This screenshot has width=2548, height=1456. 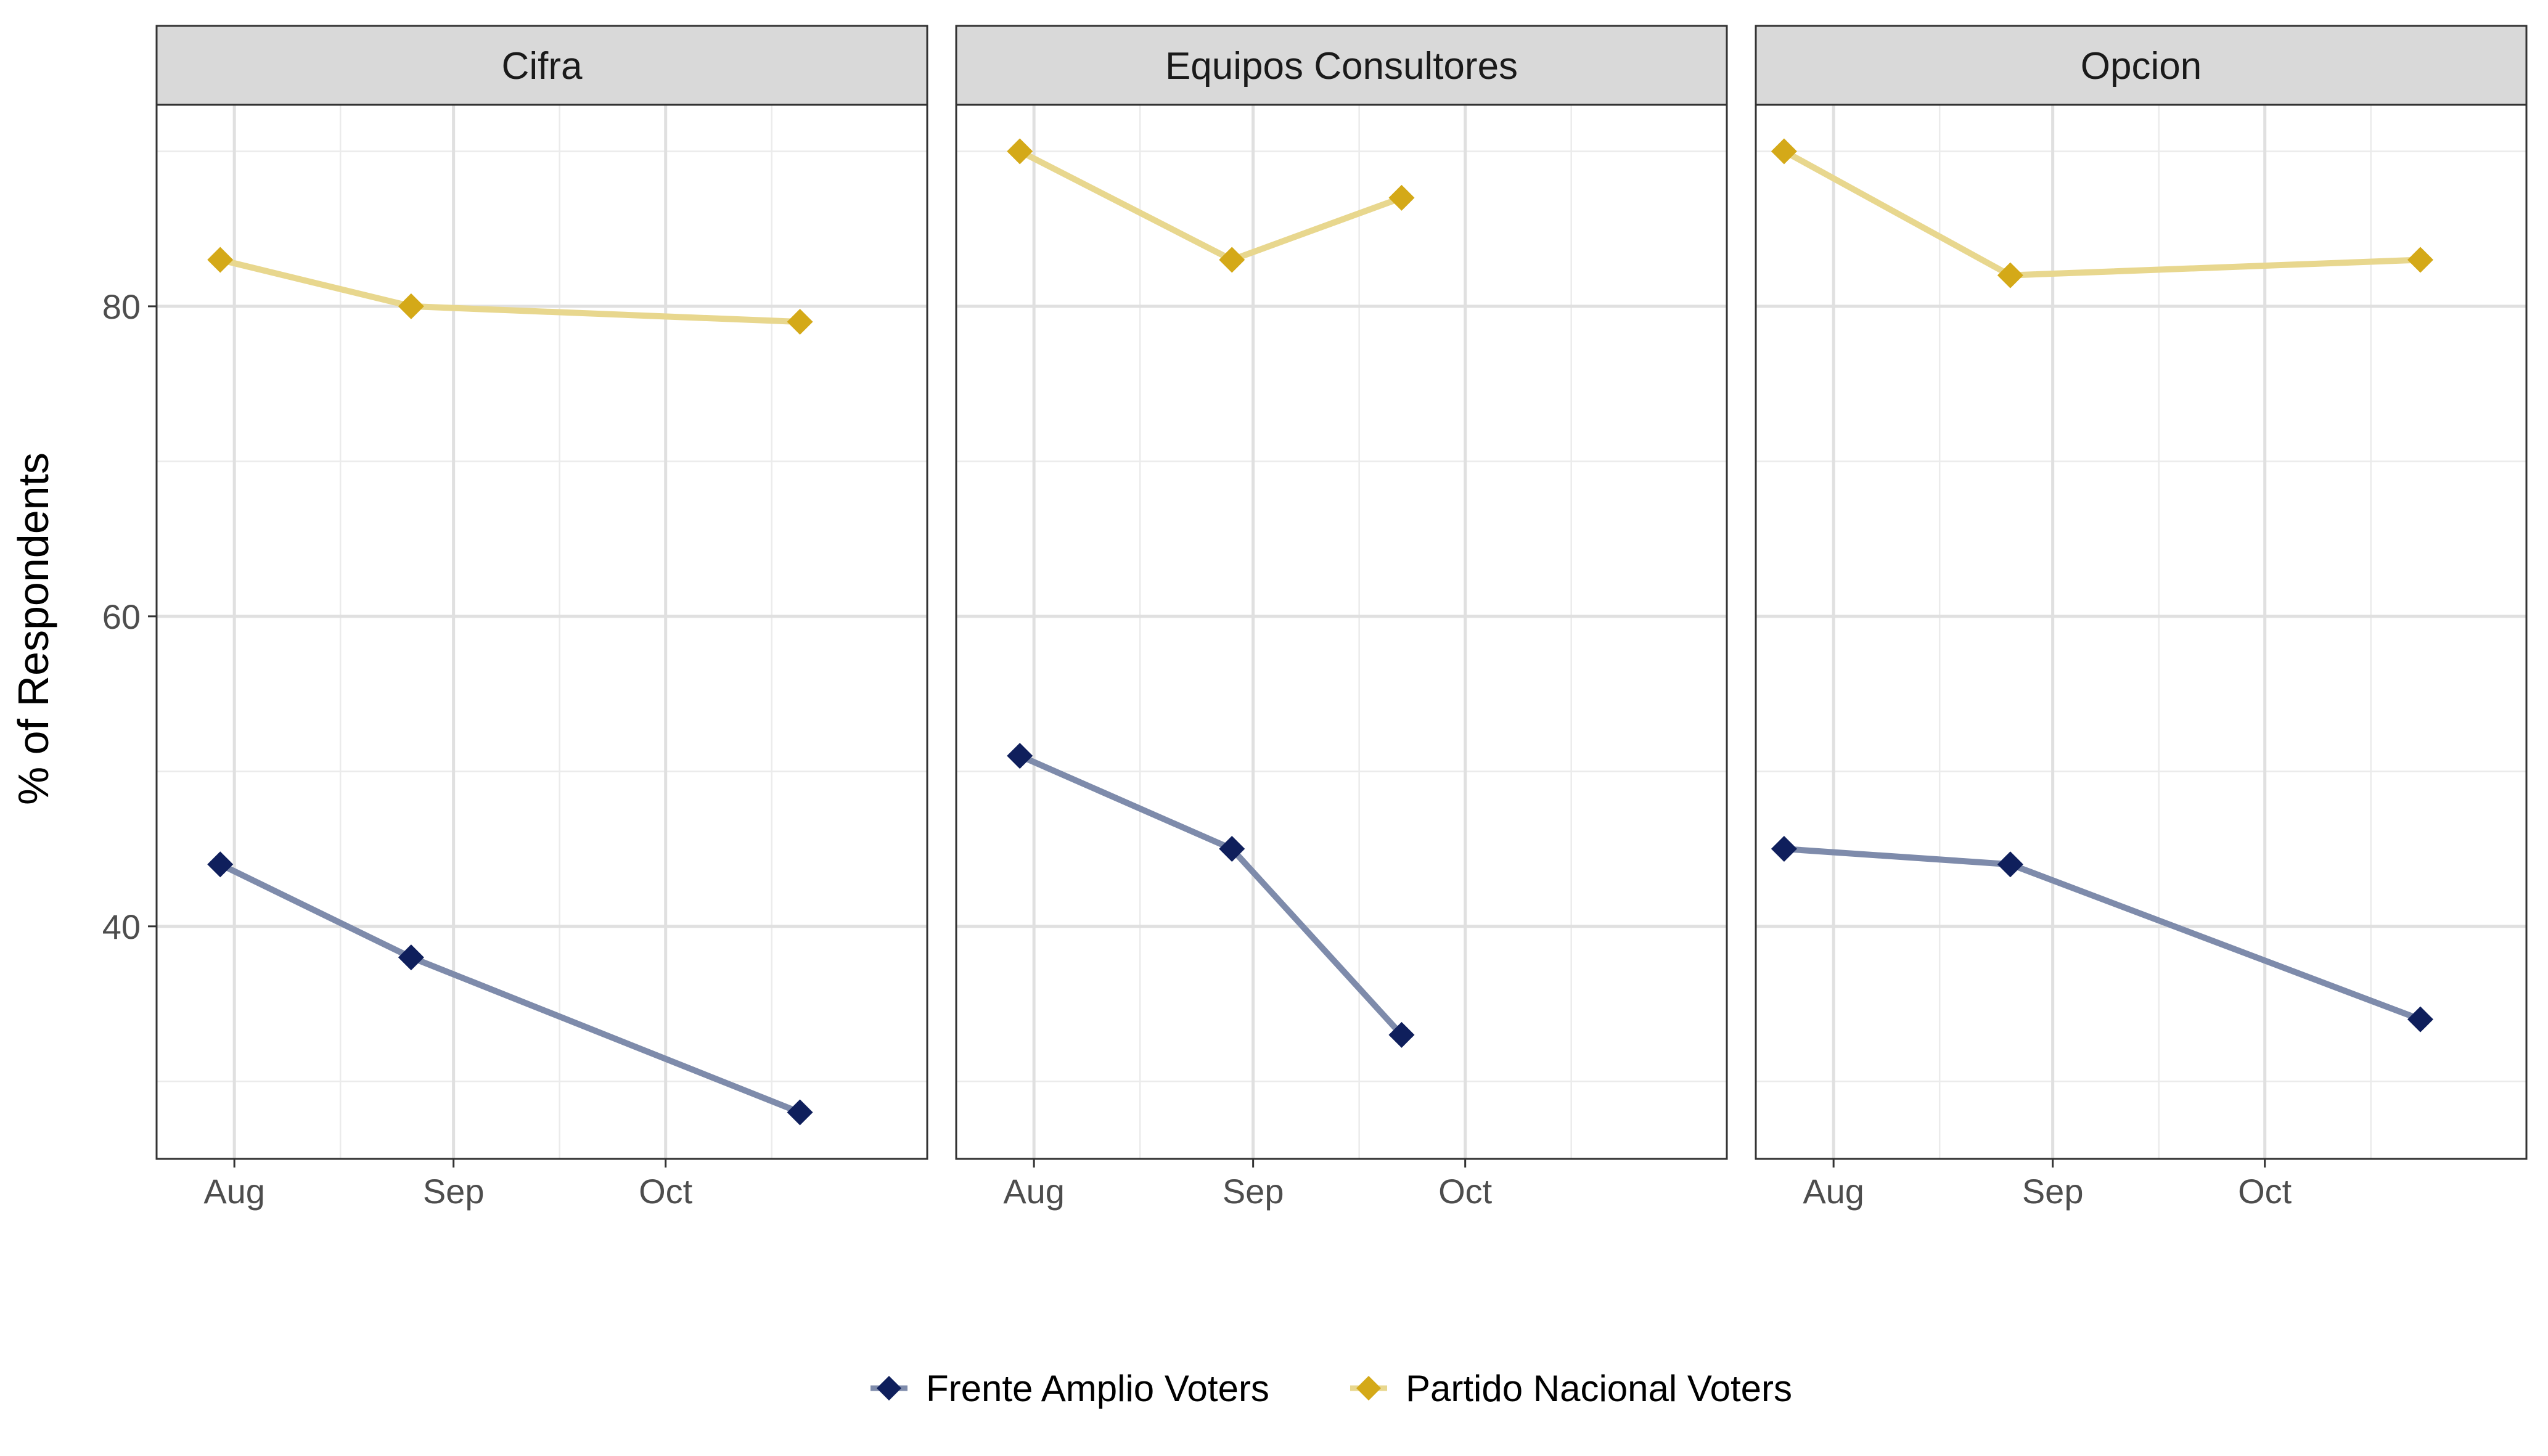 I want to click on y-tick-label: 40, so click(x=122, y=926).